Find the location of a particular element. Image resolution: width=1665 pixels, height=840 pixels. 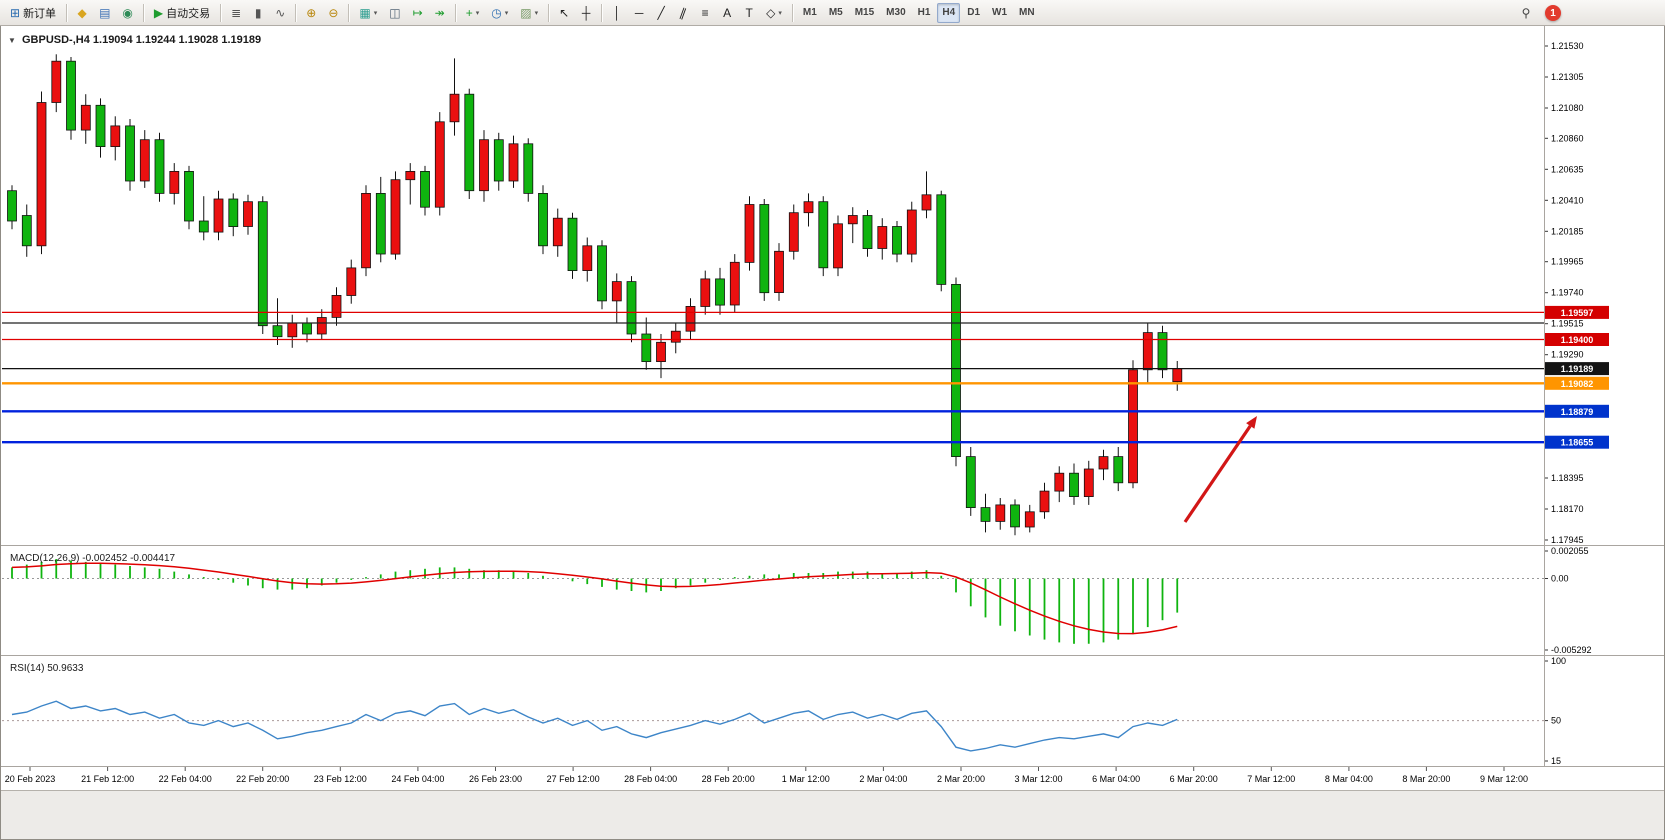

svg-text: 1.19400 is located at coordinates (1577, 340).